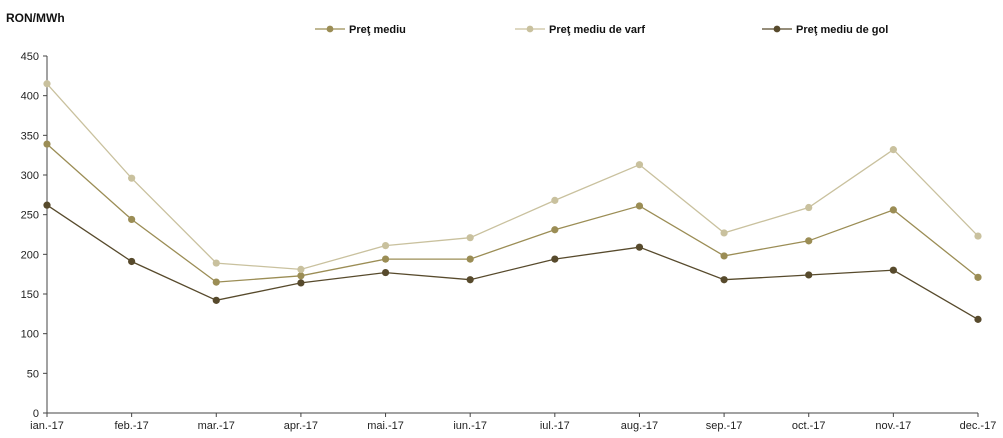 This screenshot has height=438, width=1003. I want to click on x-tick-label: ian.-17, so click(47, 426).